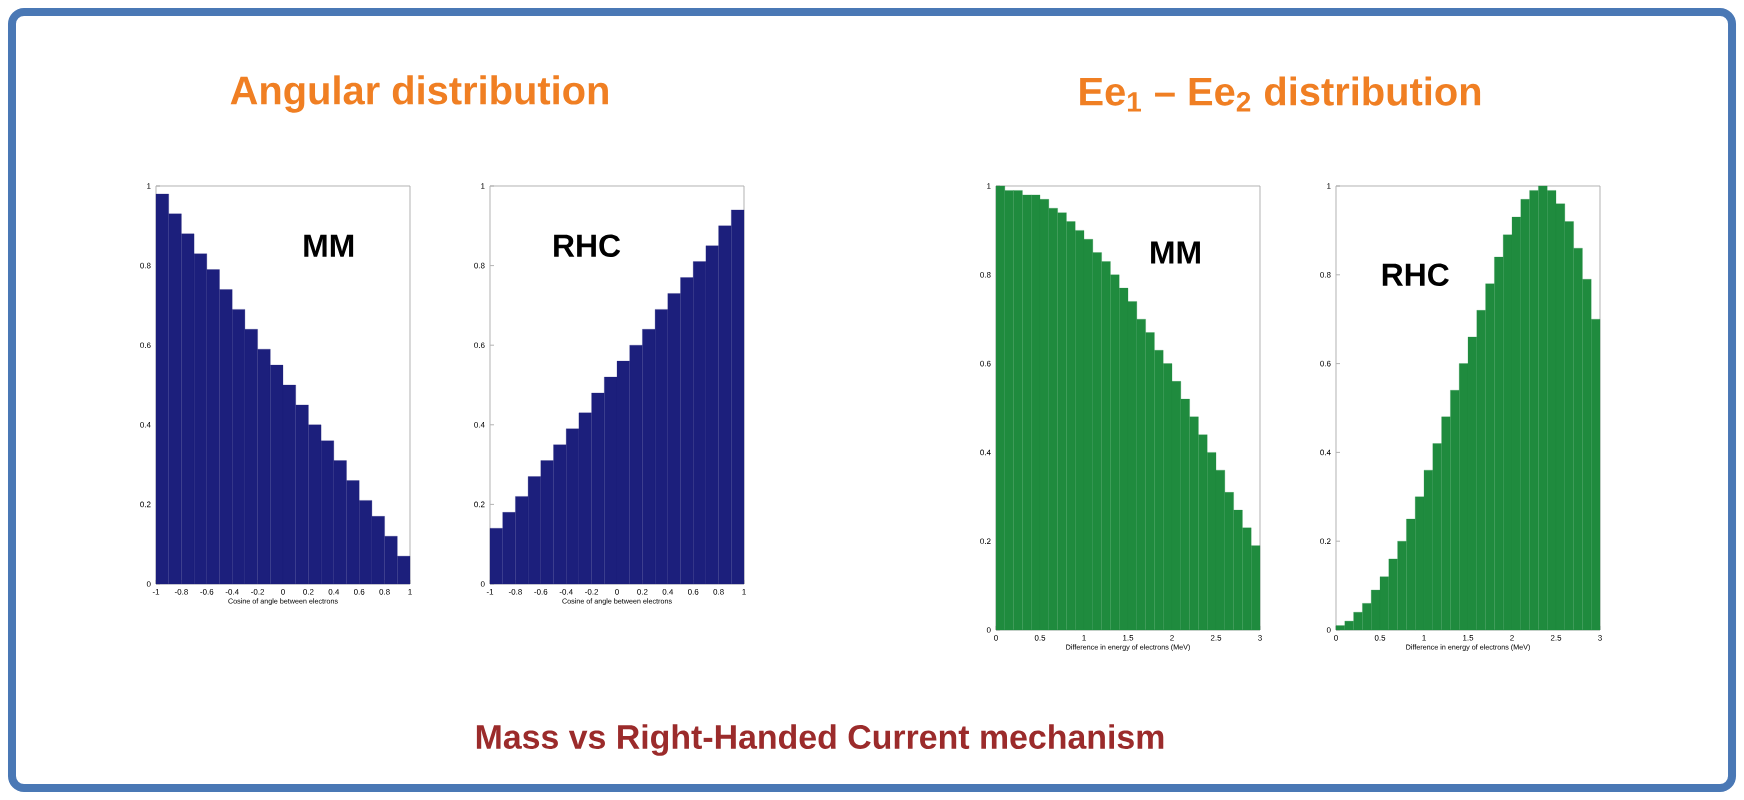 The width and height of the screenshot is (1744, 800). What do you see at coordinates (1280, 94) in the screenshot?
I see `chart-title: Ee$_{1}$ – Ee$_{2}$ distribution` at bounding box center [1280, 94].